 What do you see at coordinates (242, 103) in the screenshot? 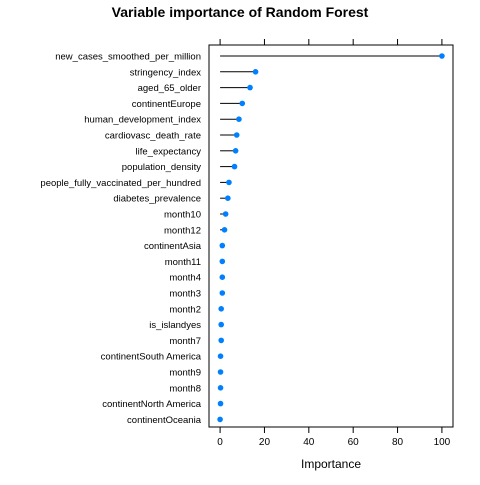
I see `point-continenteurope` at bounding box center [242, 103].